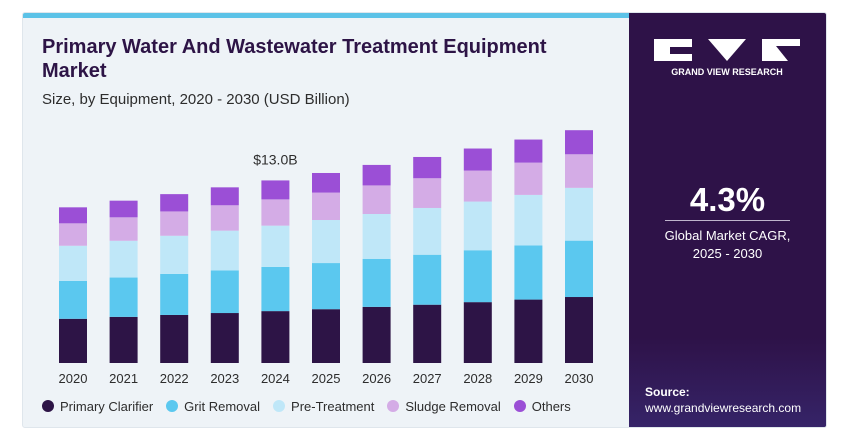 The image size is (849, 433). Describe the element at coordinates (376, 378) in the screenshot. I see `x-tick-label: 2026` at that location.